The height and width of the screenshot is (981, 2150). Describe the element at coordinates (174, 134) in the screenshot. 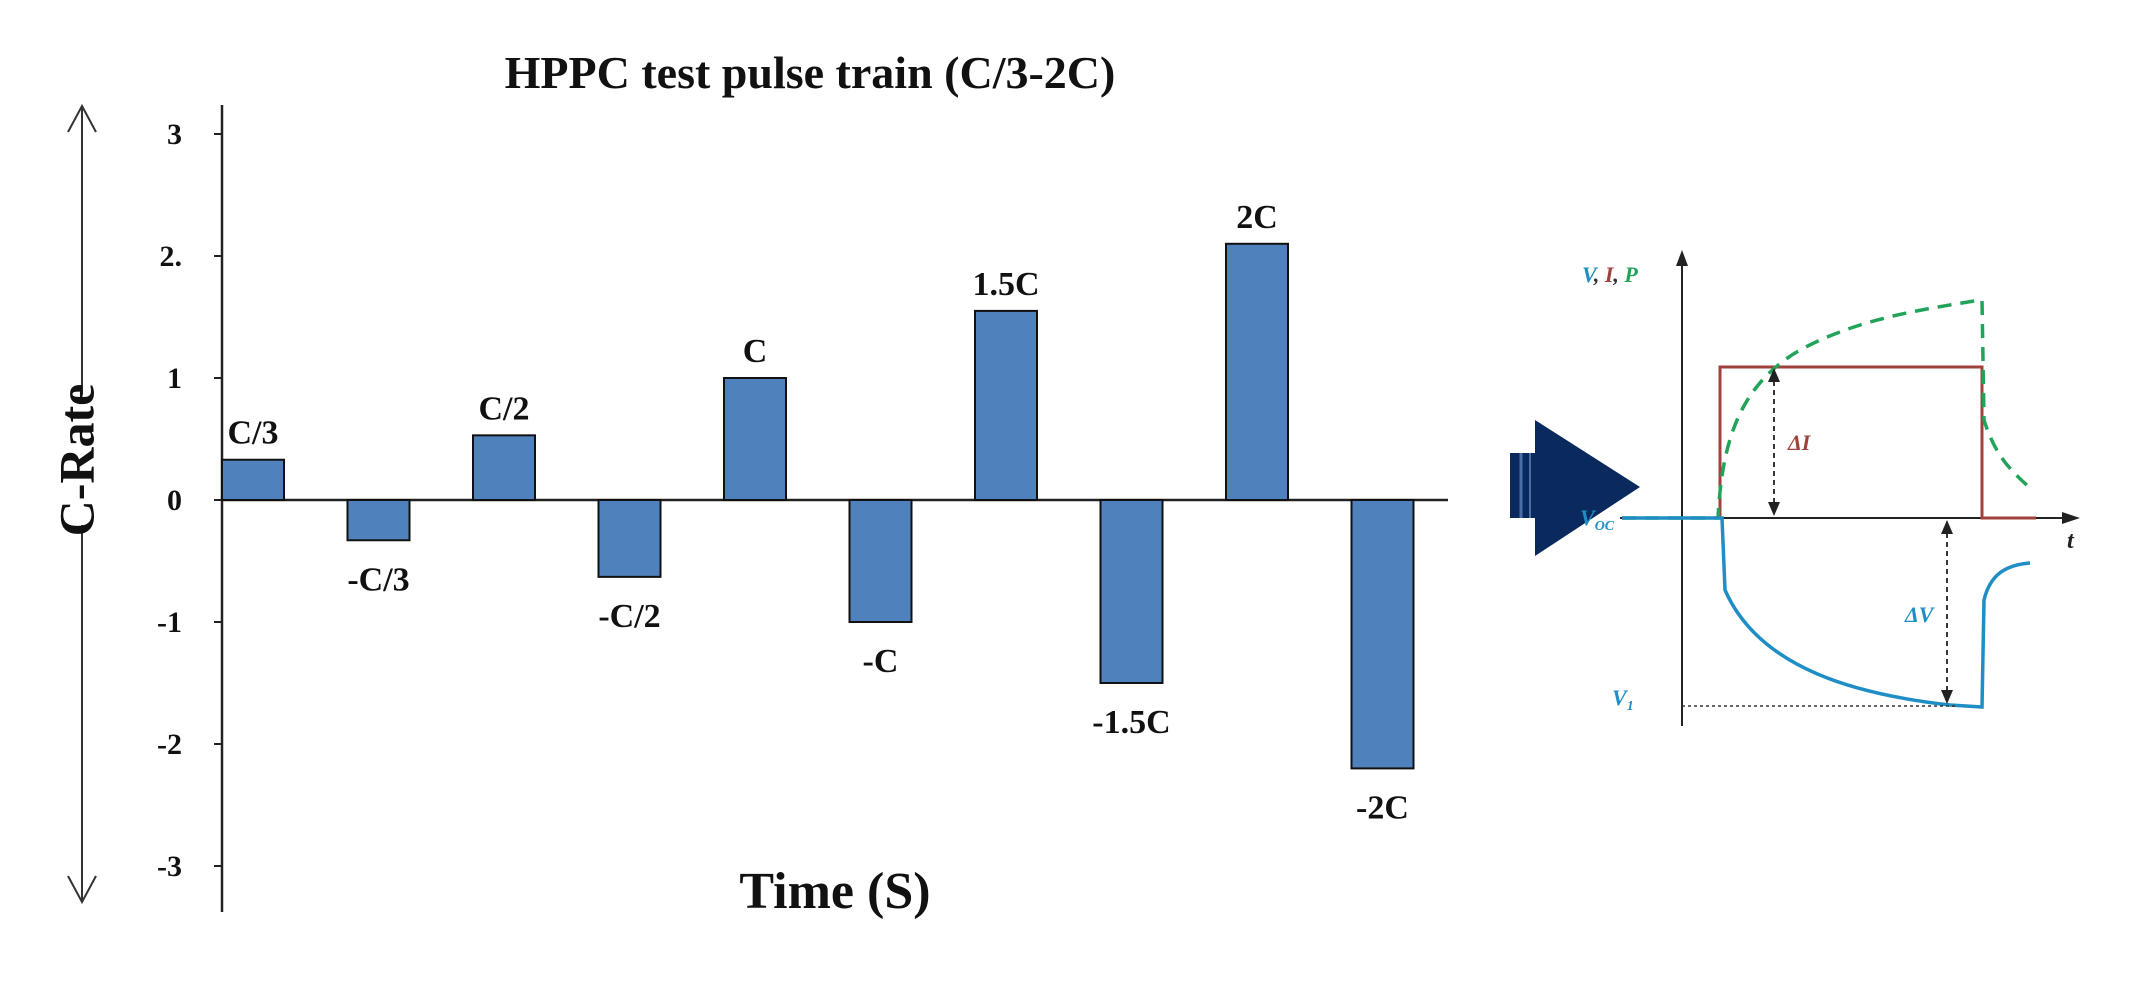

I see `y-tick-label: 3` at that location.